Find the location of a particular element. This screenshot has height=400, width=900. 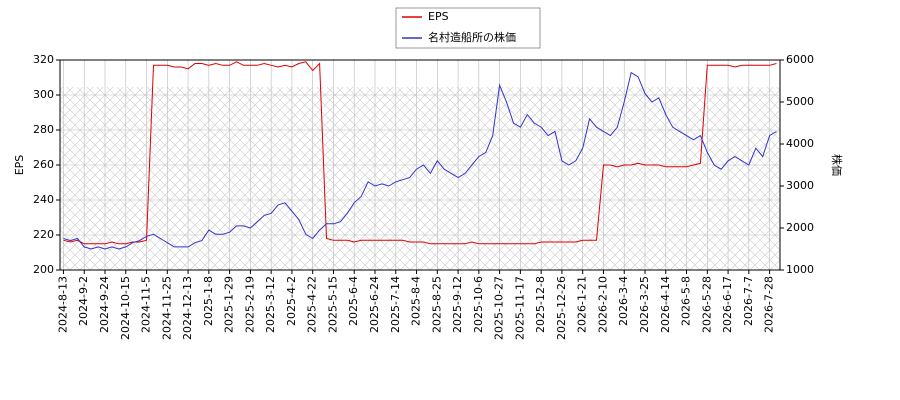

legend-label: EPS is located at coordinates (438, 16).